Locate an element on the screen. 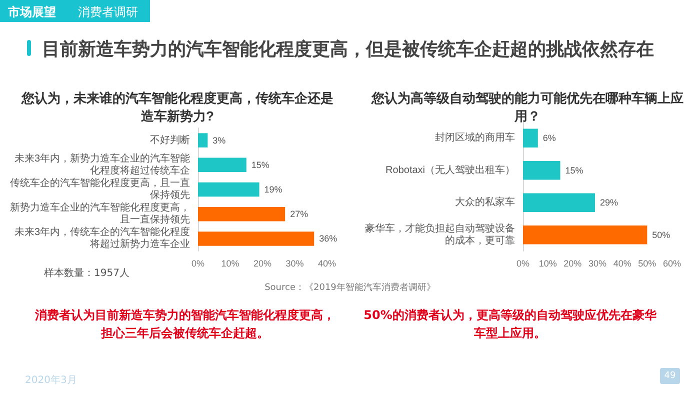 This screenshot has height=393, width=700. data-label: 50% is located at coordinates (661, 235).